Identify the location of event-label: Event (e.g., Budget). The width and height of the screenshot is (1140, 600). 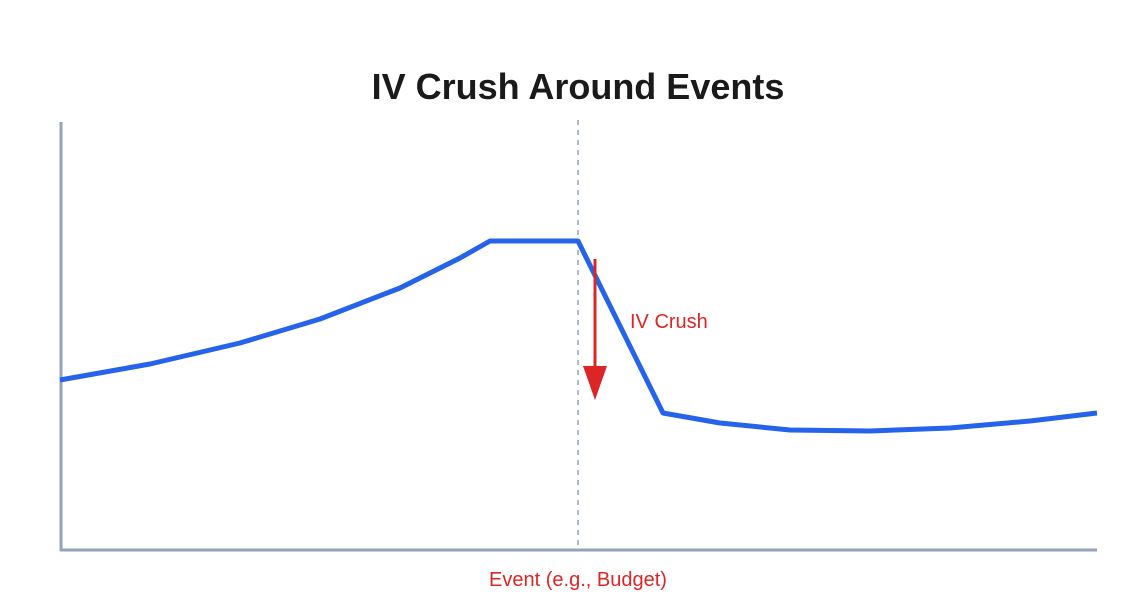
(578, 580).